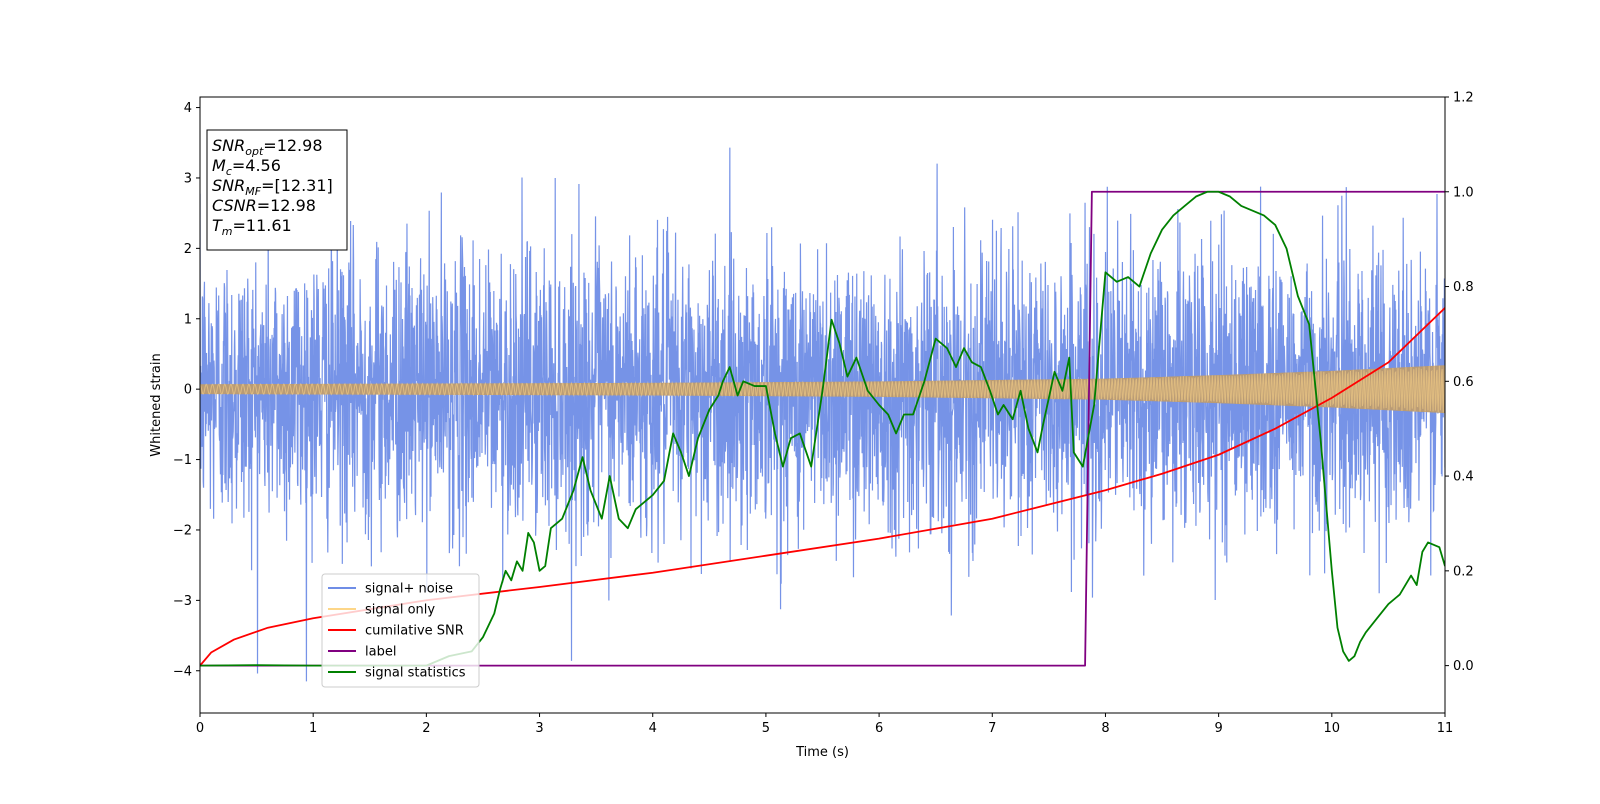 Image resolution: width=1600 pixels, height=804 pixels. I want to click on legend-label: signal only, so click(400, 610).